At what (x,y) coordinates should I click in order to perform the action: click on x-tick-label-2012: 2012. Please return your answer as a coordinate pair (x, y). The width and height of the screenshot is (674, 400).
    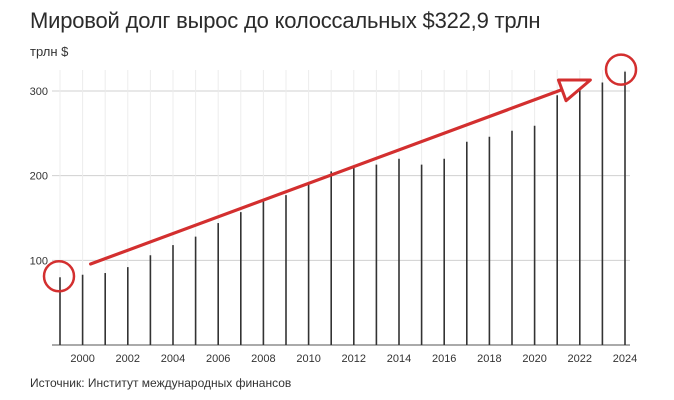
    Looking at the image, I should click on (354, 359).